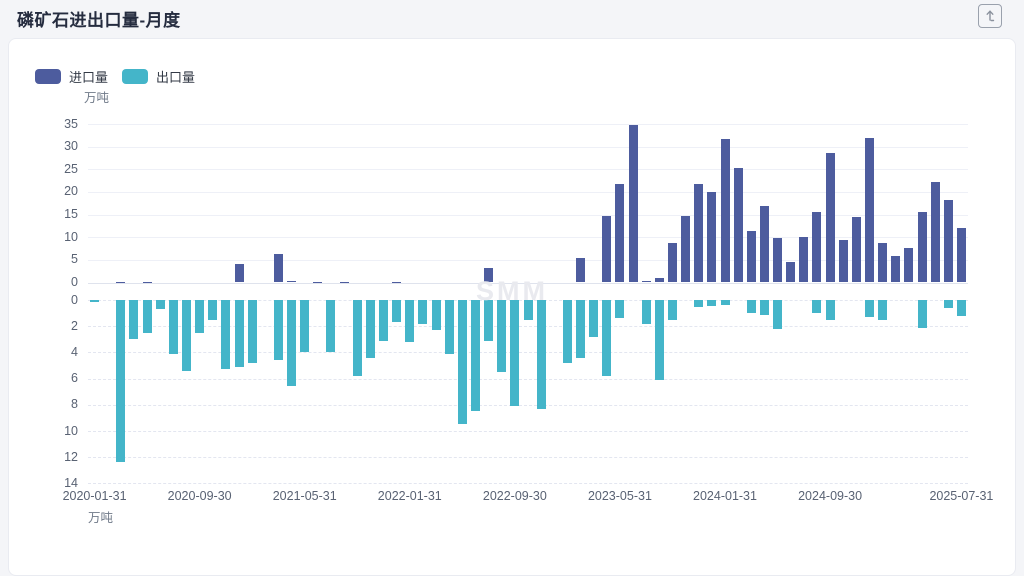 The height and width of the screenshot is (576, 1024). What do you see at coordinates (71, 168) in the screenshot?
I see `upper-y-tick-25: 25` at bounding box center [71, 168].